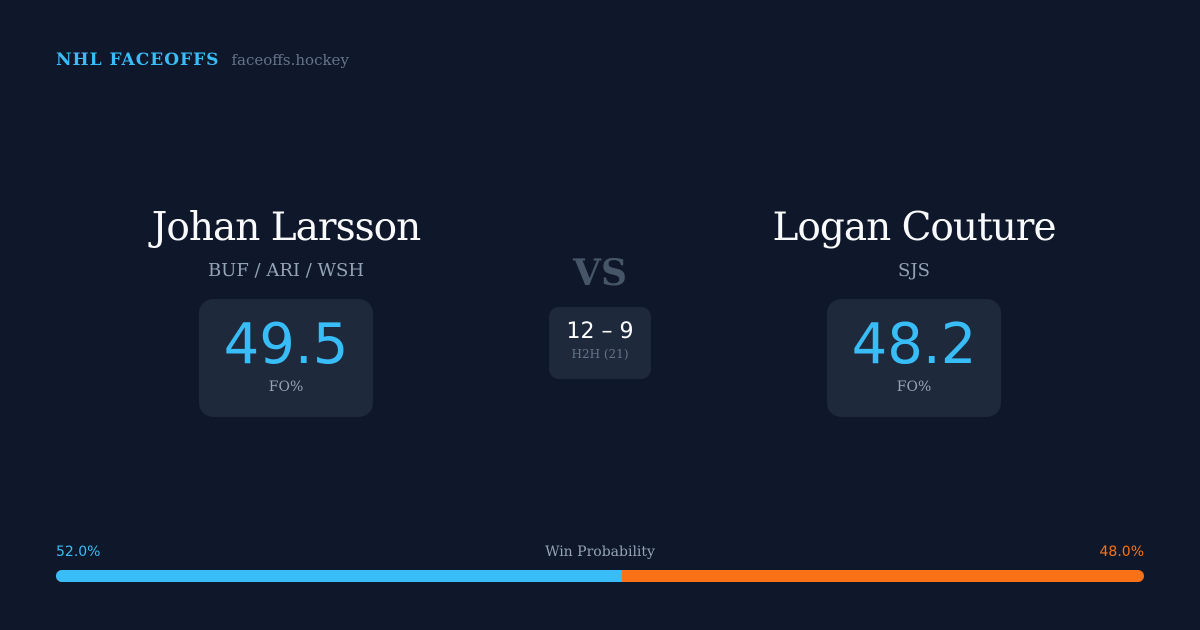  I want to click on left-player: Johan Larsson BUF / ARI / WSH 49.5 FO%, so click(286, 311).